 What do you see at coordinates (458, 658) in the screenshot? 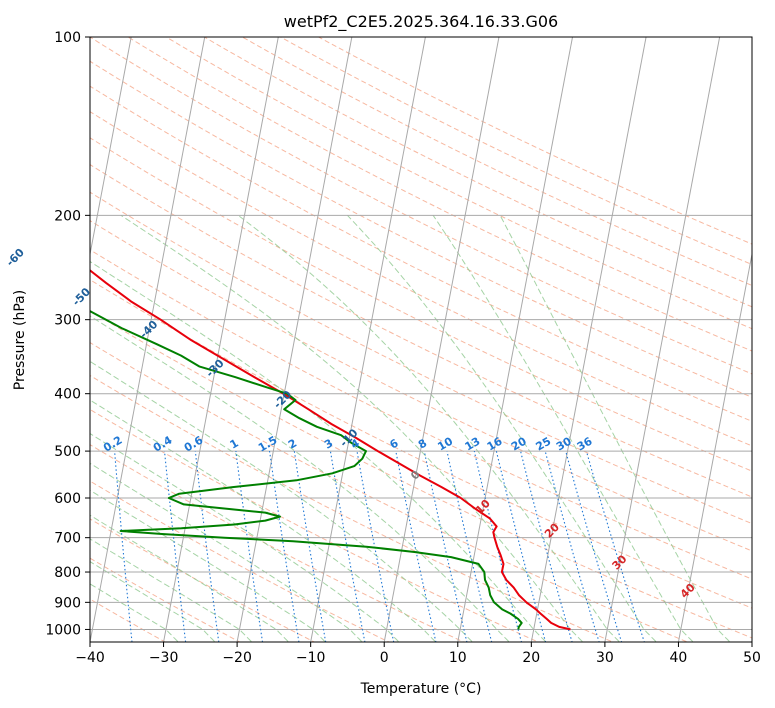
I see `x-tick-label: 10` at bounding box center [458, 658].